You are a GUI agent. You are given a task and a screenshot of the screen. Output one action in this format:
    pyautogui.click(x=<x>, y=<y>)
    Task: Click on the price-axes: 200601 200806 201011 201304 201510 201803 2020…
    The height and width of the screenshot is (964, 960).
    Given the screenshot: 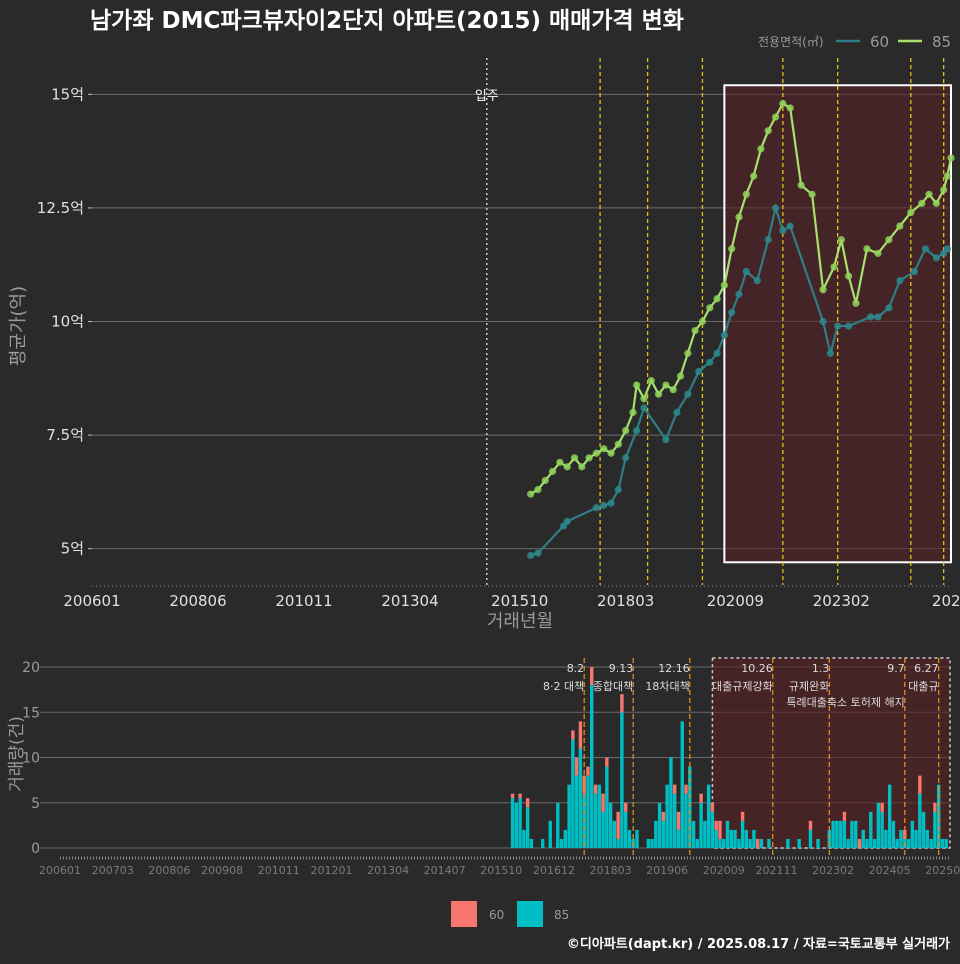 What is the action you would take?
    pyautogui.click(x=511, y=597)
    